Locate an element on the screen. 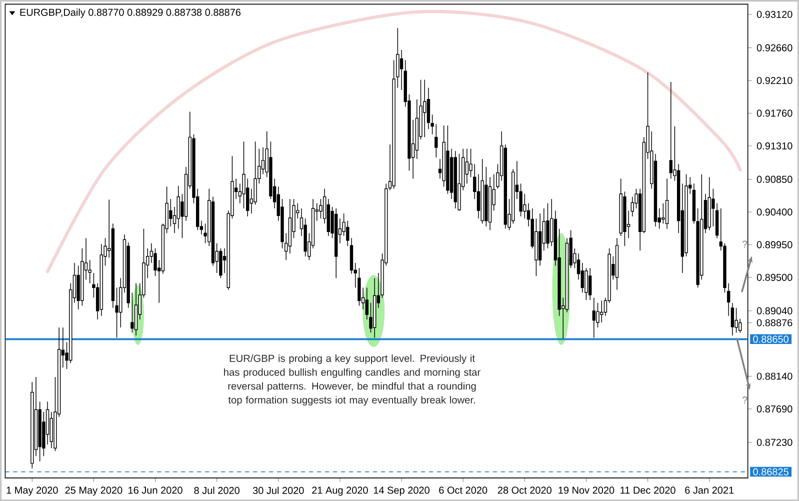  x-tick-label: 6 Oct 2020 is located at coordinates (463, 490).